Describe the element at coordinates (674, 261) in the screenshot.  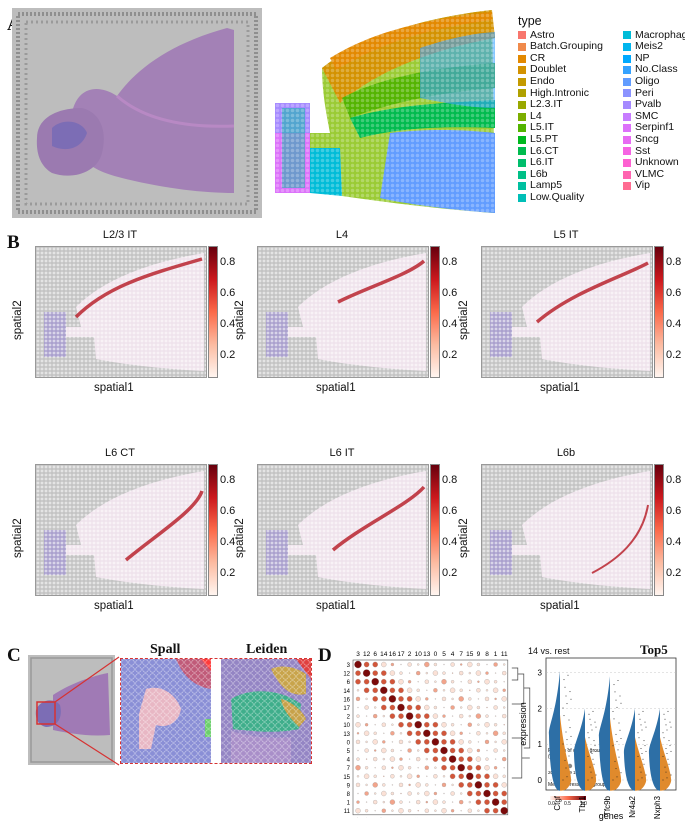
I see `colorbar-tick: 0.8` at that location.